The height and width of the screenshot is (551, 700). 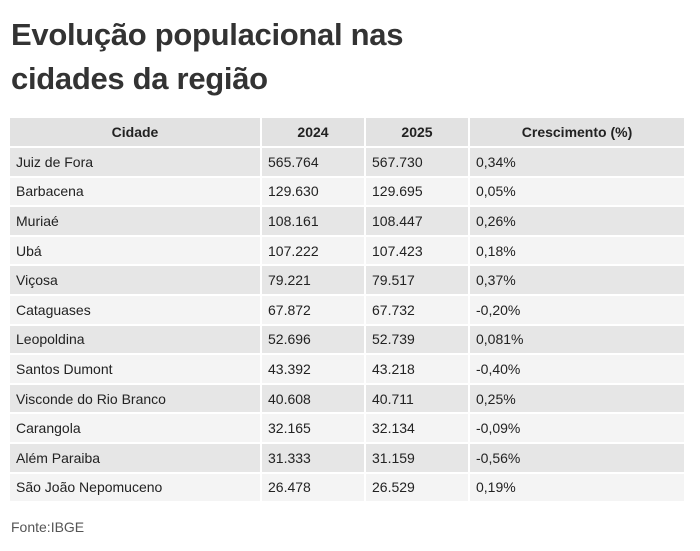 I want to click on cell-2024: 79.221, so click(x=314, y=281).